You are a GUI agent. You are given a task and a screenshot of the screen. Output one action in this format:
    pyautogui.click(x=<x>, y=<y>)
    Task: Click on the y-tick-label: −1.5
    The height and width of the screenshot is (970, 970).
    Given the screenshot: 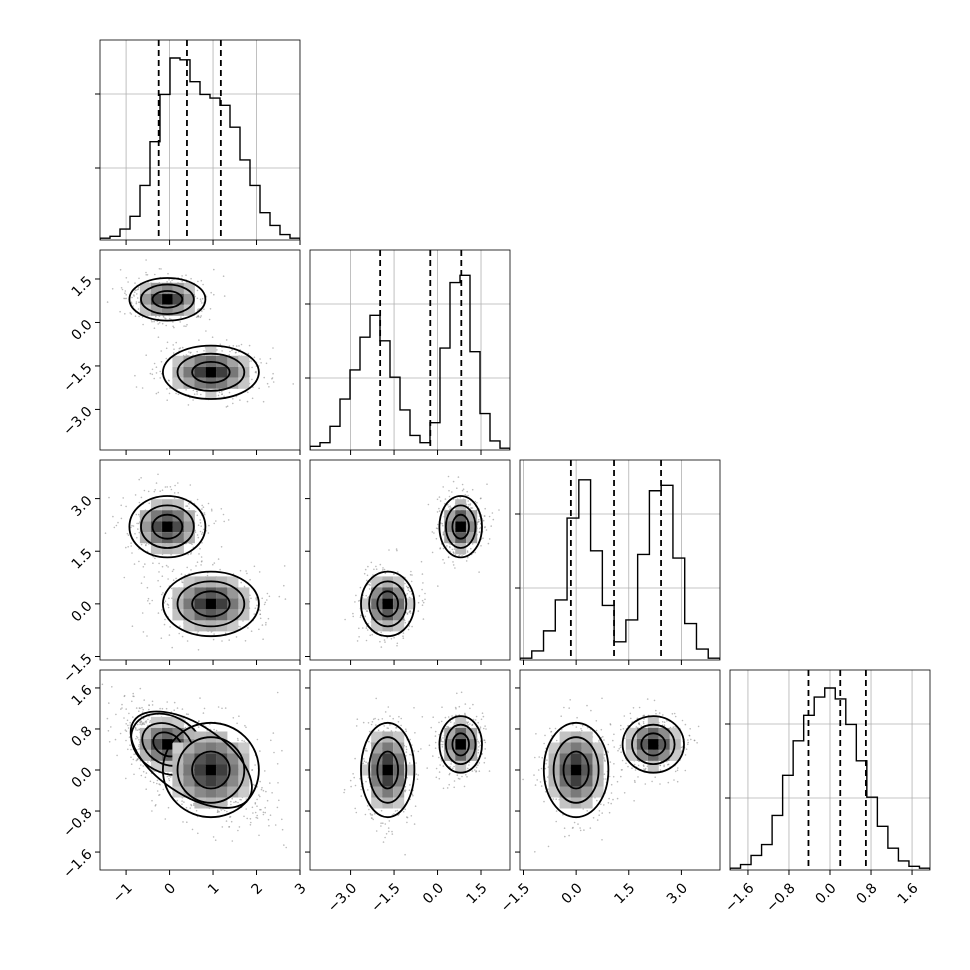 What is the action you would take?
    pyautogui.click(x=77, y=668)
    